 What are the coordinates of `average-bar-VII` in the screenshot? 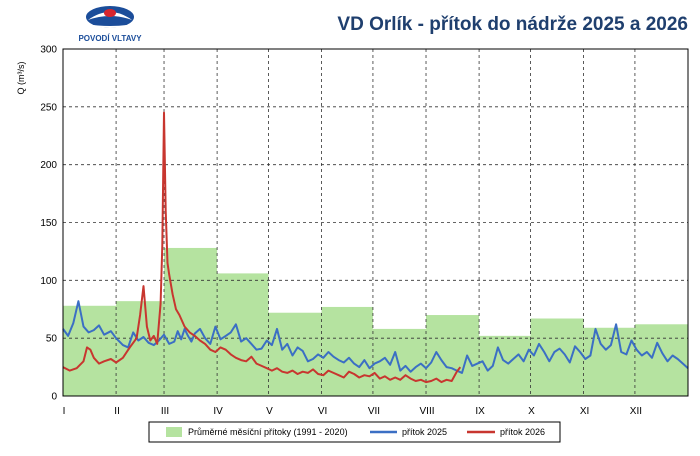 It's located at (399, 362).